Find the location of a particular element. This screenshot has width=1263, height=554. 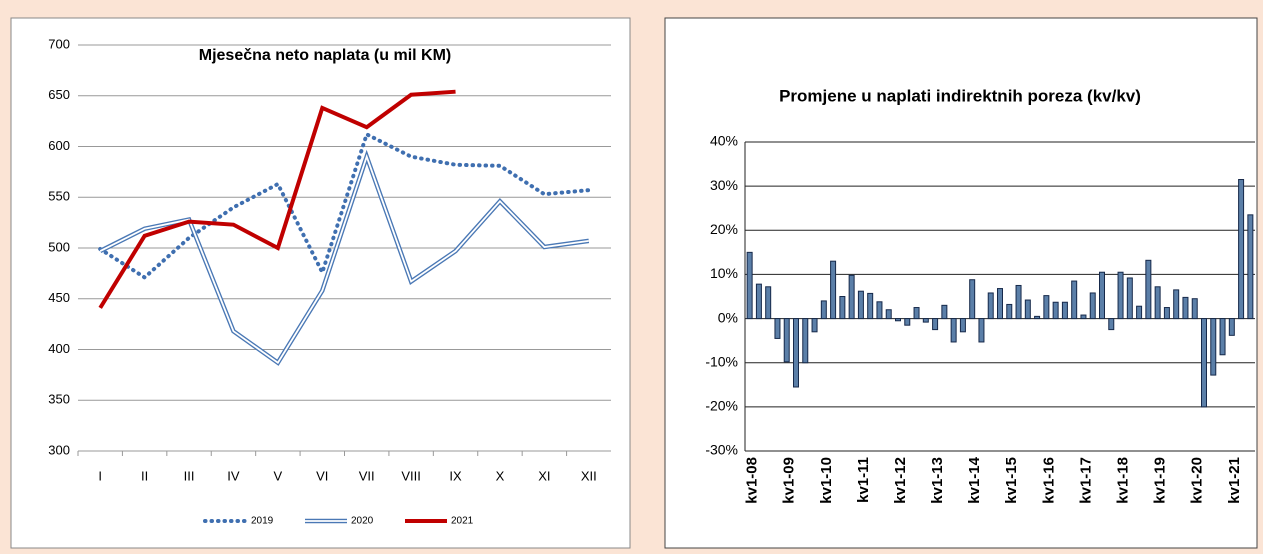

legend-label: 2020 is located at coordinates (362, 521).